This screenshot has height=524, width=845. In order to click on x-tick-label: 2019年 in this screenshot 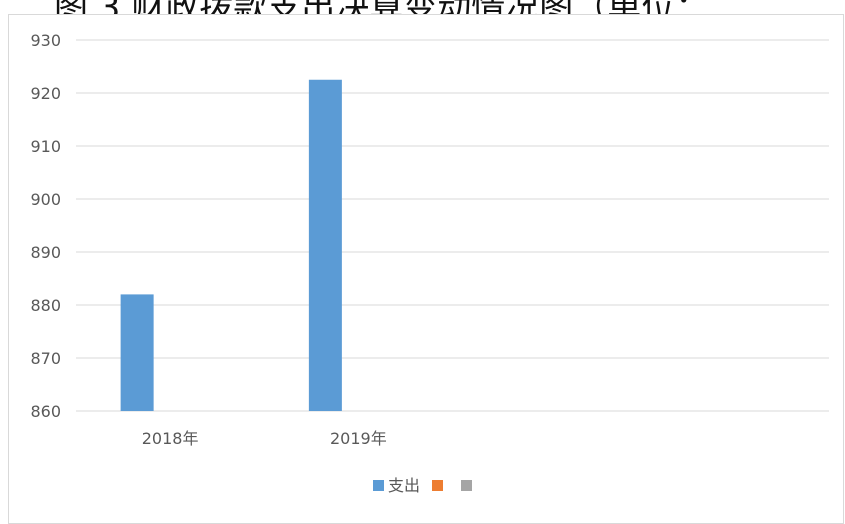, I will do `click(358, 438)`.